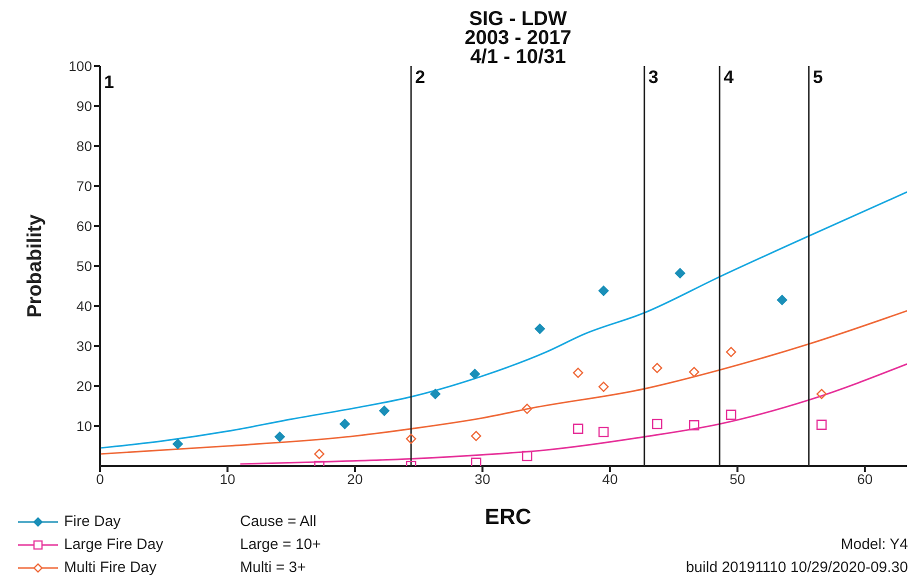 Image resolution: width=920 pixels, height=578 pixels. What do you see at coordinates (482, 478) in the screenshot?
I see `x-tick-label: 30` at bounding box center [482, 478].